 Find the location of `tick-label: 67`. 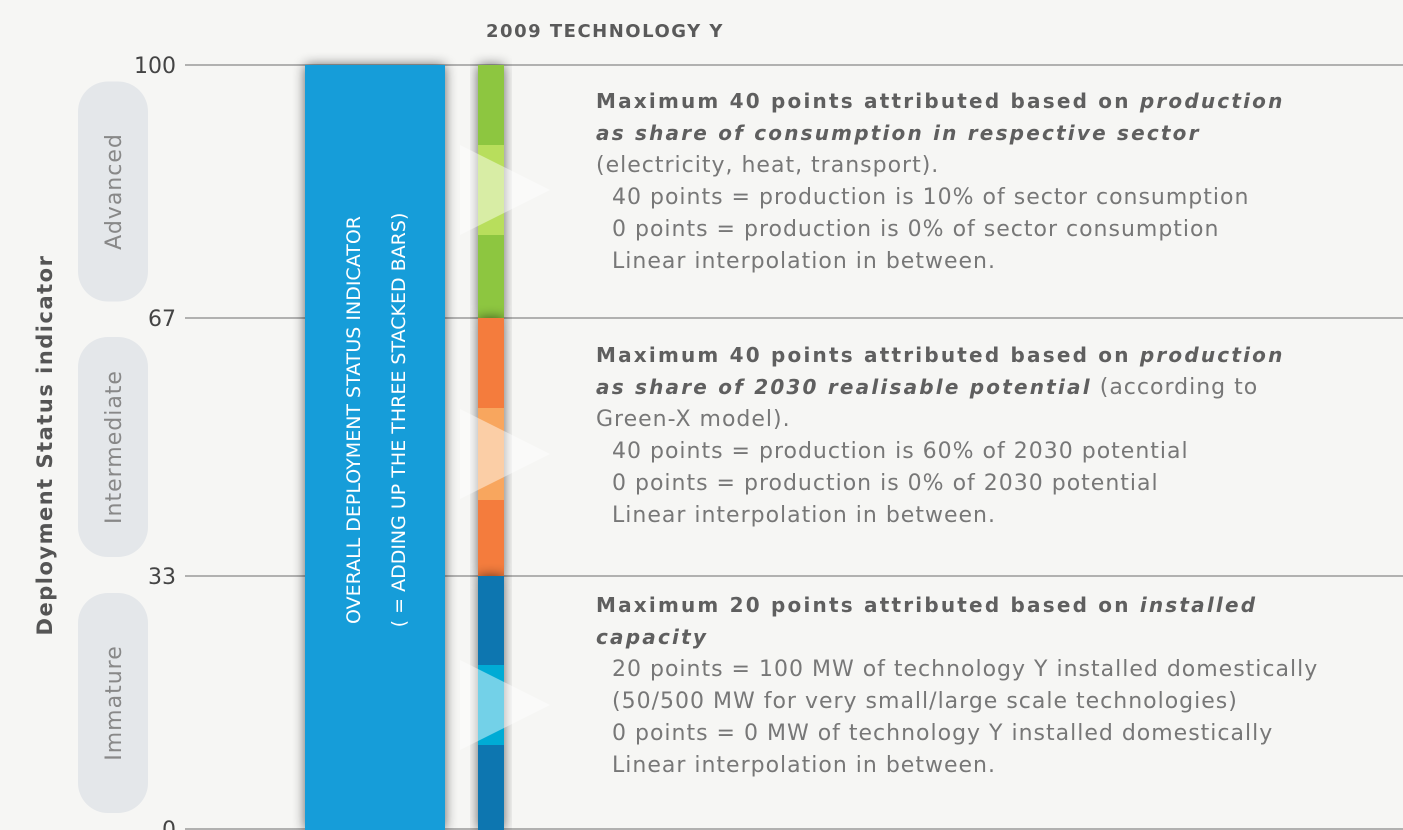

tick-label: 67 is located at coordinates (162, 319).